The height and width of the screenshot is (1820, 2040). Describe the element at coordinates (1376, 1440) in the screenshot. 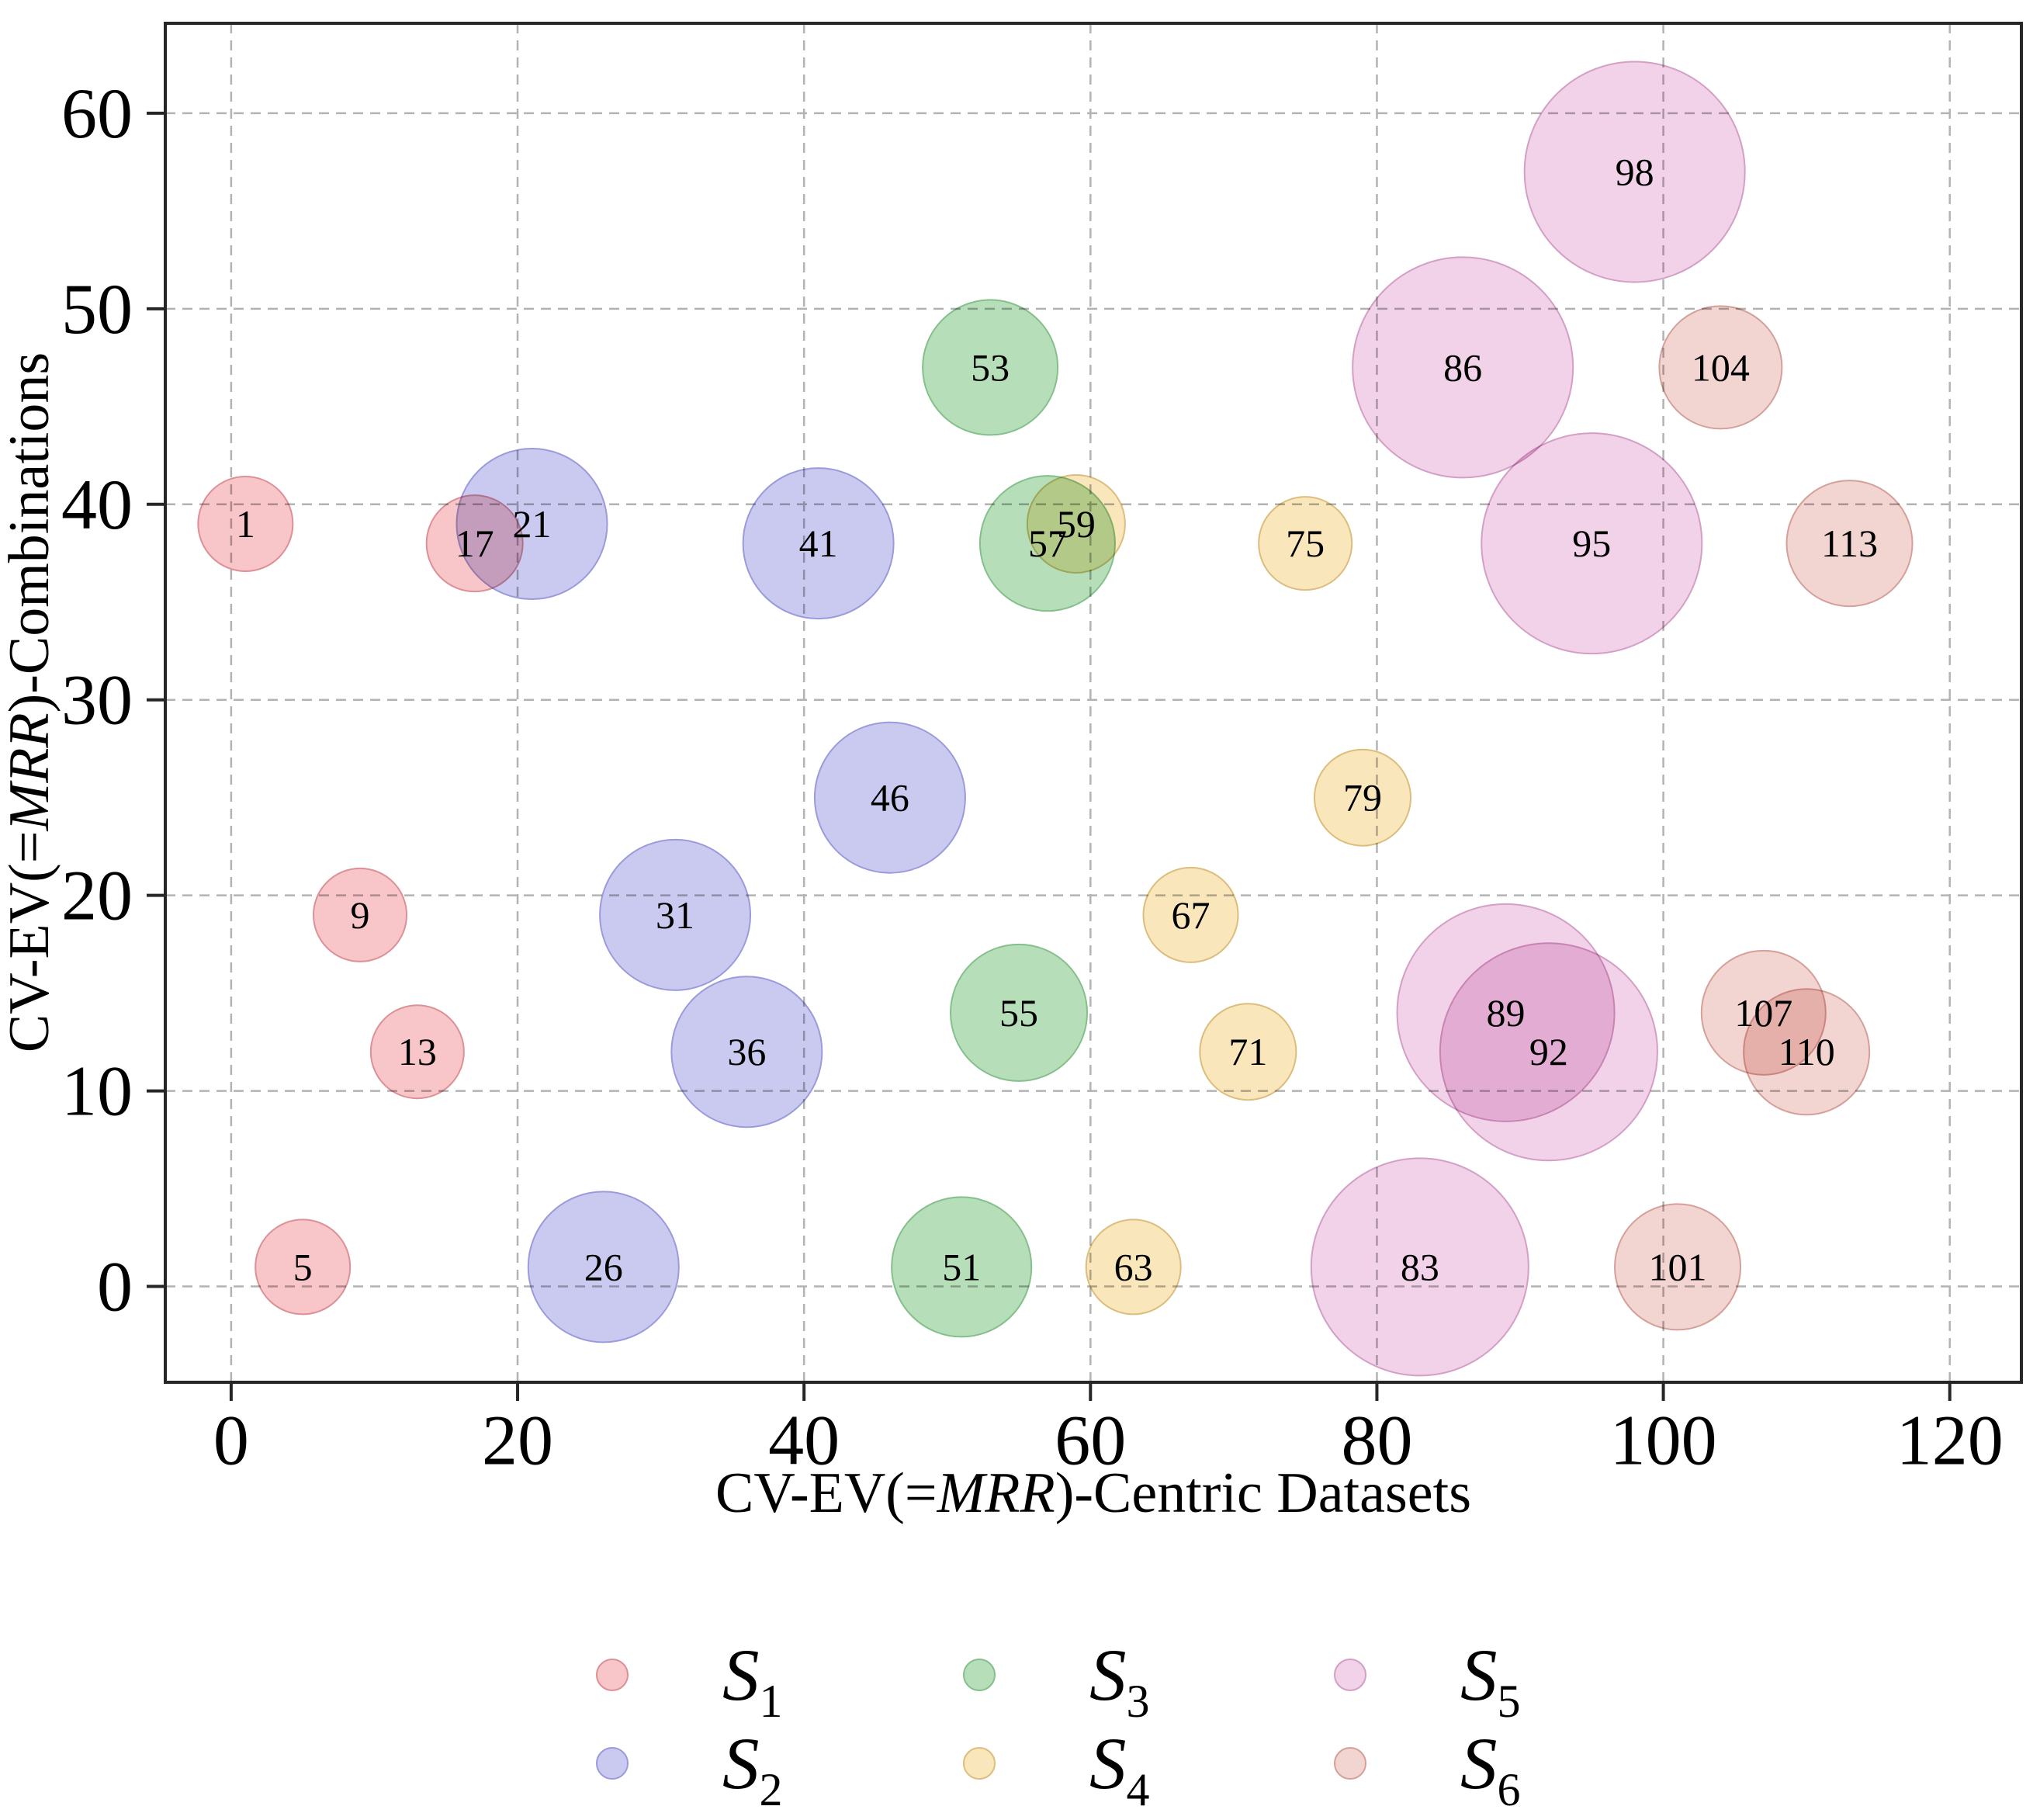

I see `x-tick-label: 80` at that location.